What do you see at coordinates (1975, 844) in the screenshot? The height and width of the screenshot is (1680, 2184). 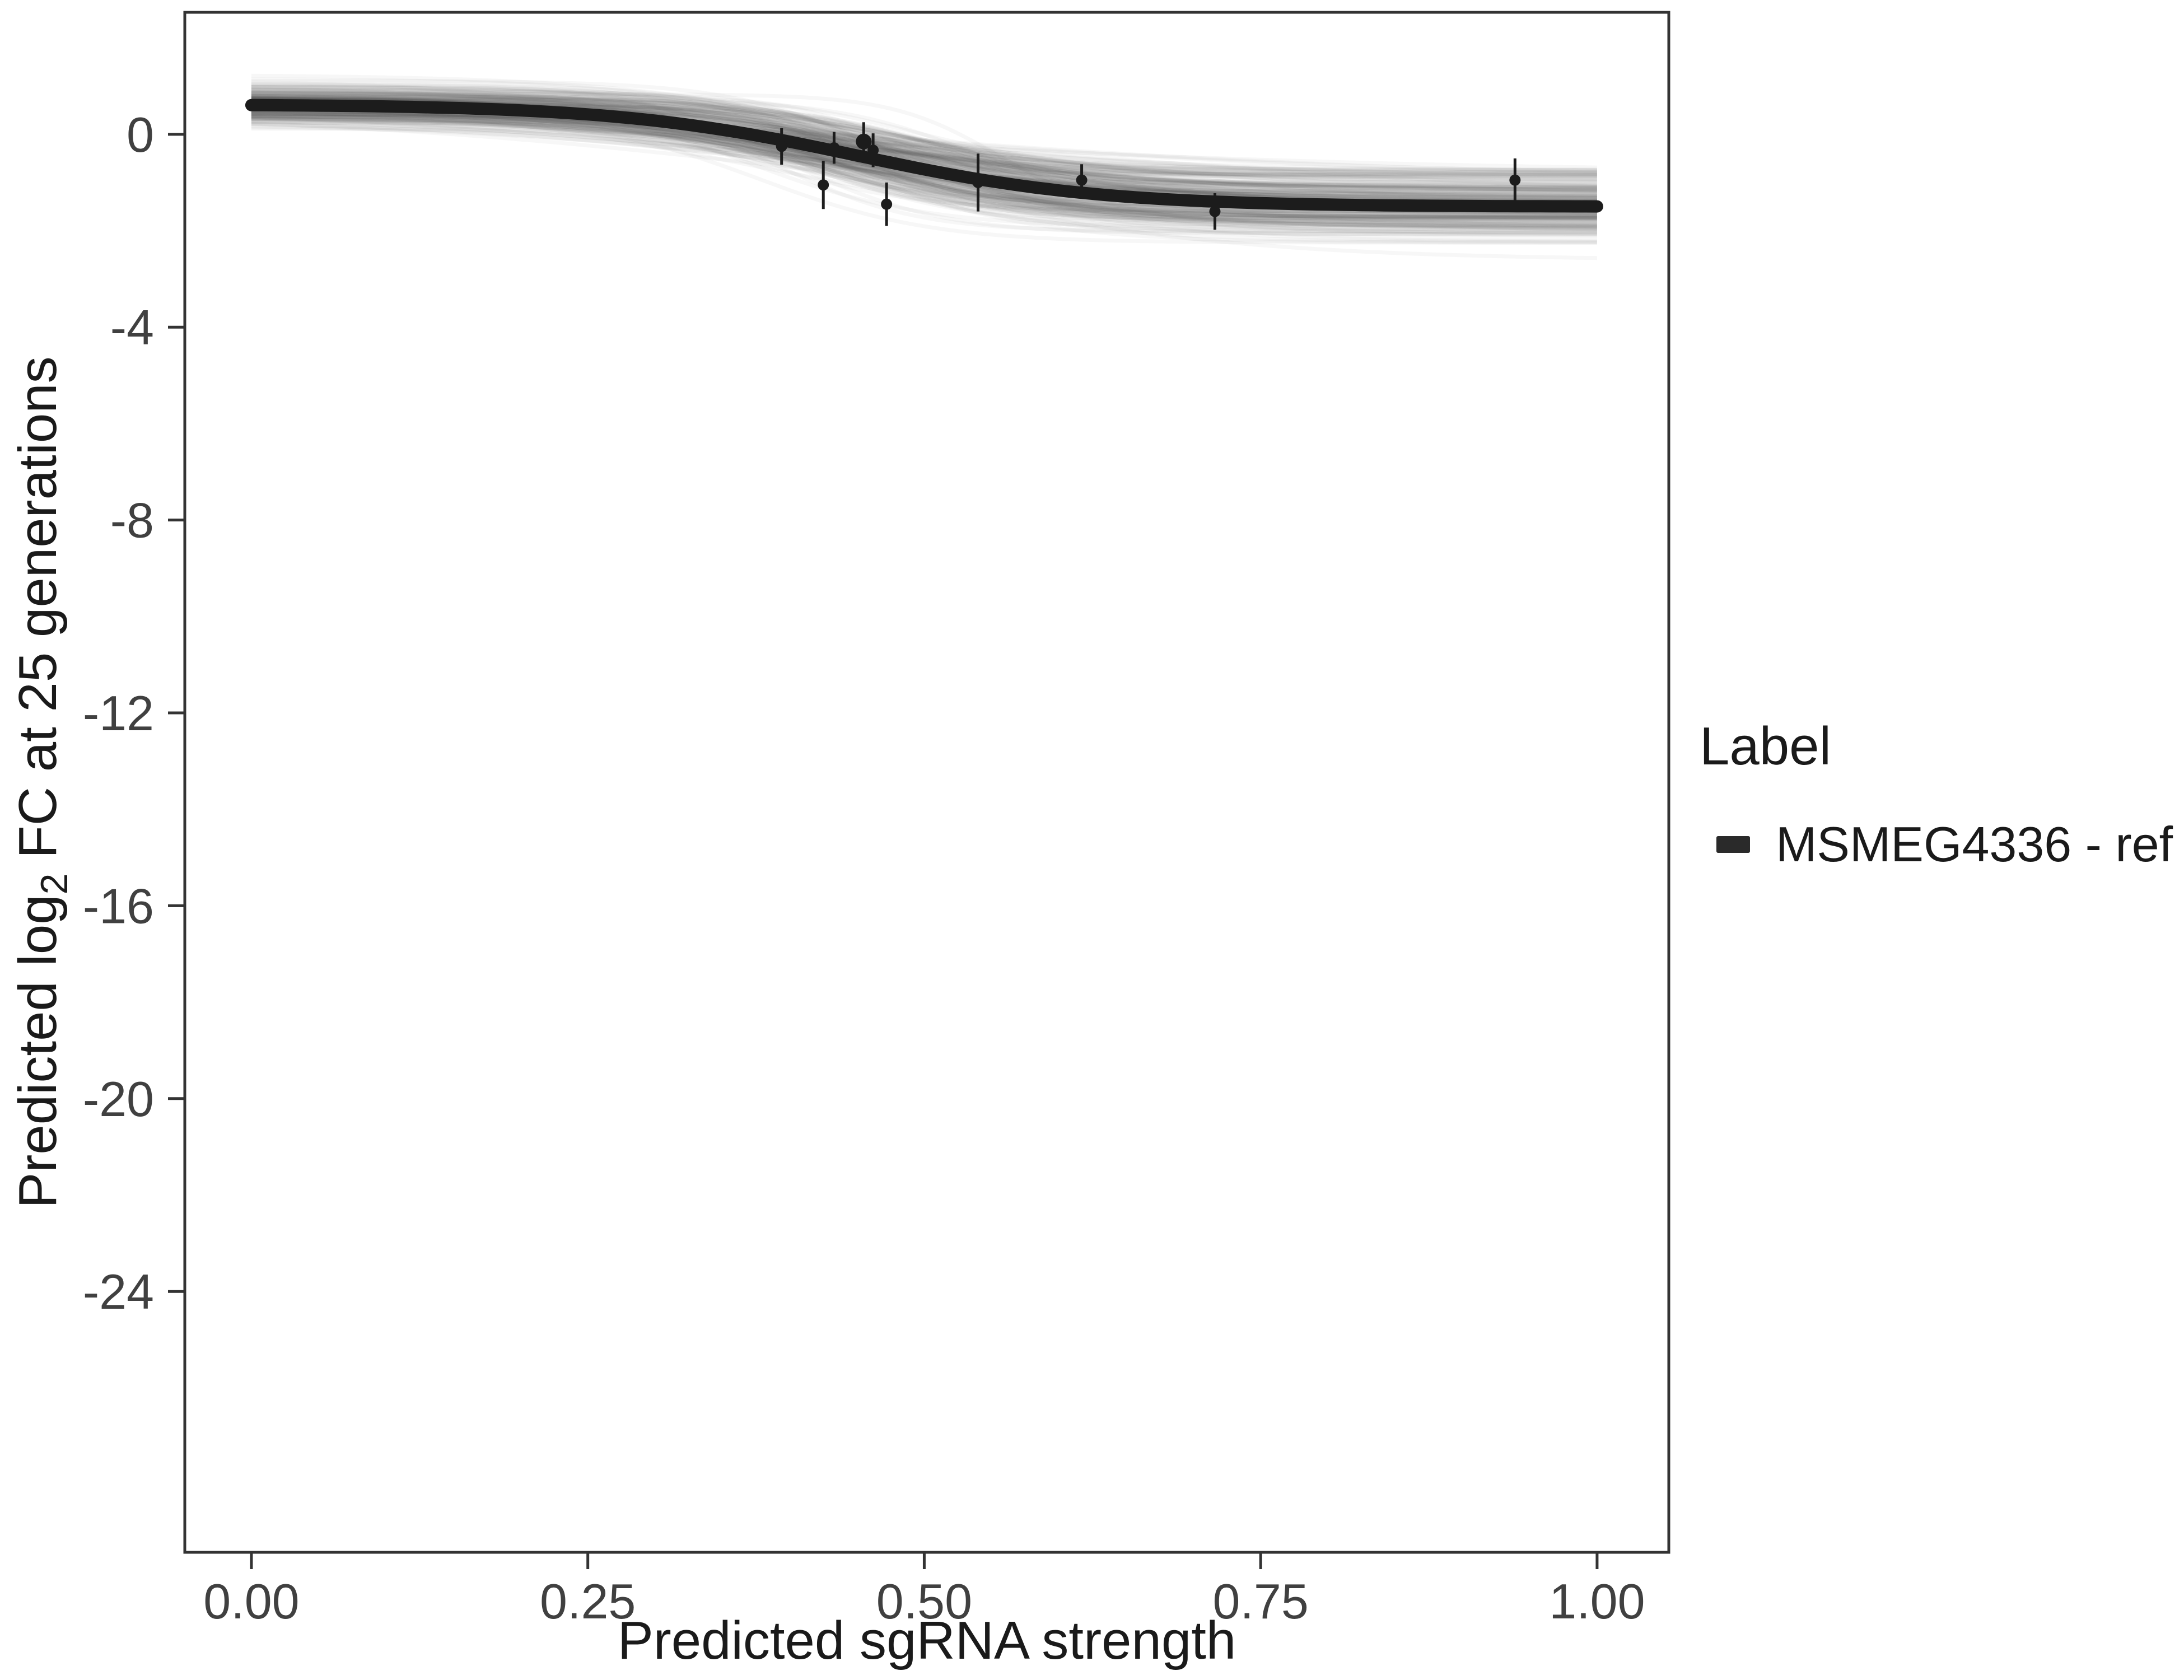 I see `legend-entry-label: MSMEG4336 - ref` at bounding box center [1975, 844].